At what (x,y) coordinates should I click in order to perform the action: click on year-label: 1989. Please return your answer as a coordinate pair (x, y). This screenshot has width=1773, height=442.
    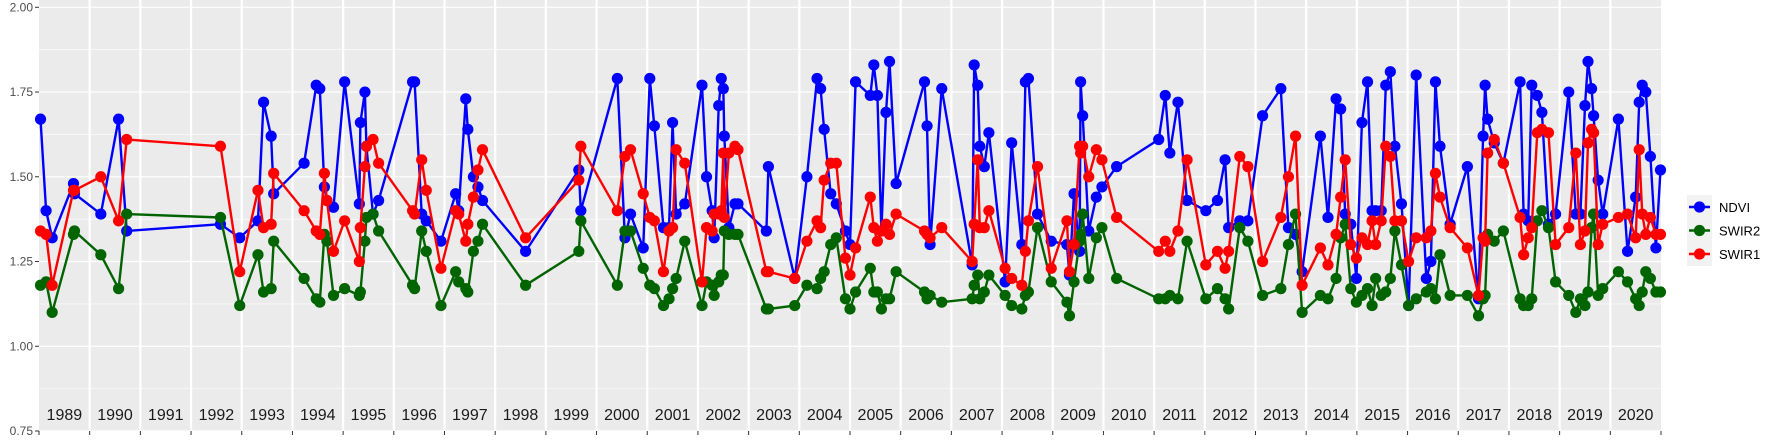
    Looking at the image, I should click on (65, 415).